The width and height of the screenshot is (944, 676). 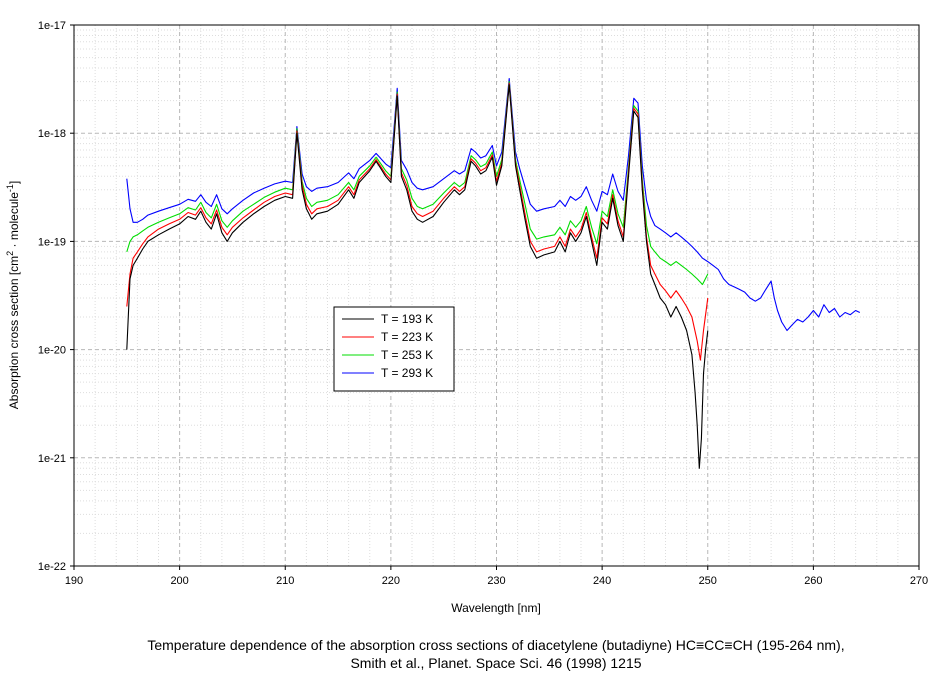 What do you see at coordinates (285, 581) in the screenshot?
I see `x-tick-label: 210` at bounding box center [285, 581].